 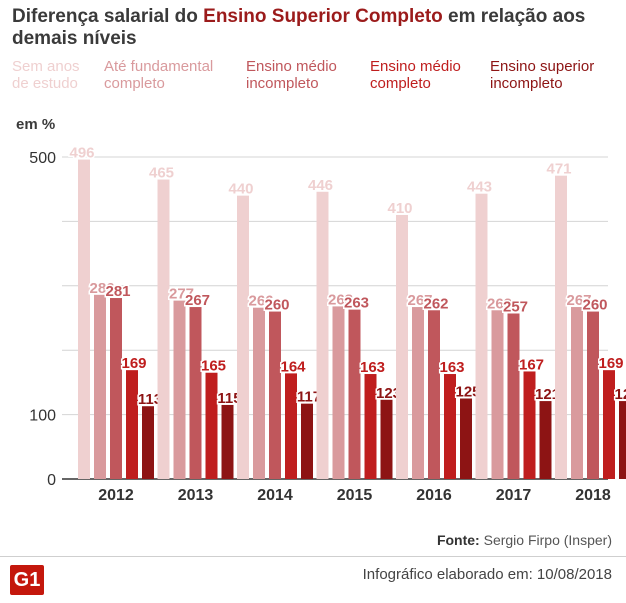 What do you see at coordinates (161, 173) in the screenshot?
I see `value-label-2013-s1: 465` at bounding box center [161, 173].